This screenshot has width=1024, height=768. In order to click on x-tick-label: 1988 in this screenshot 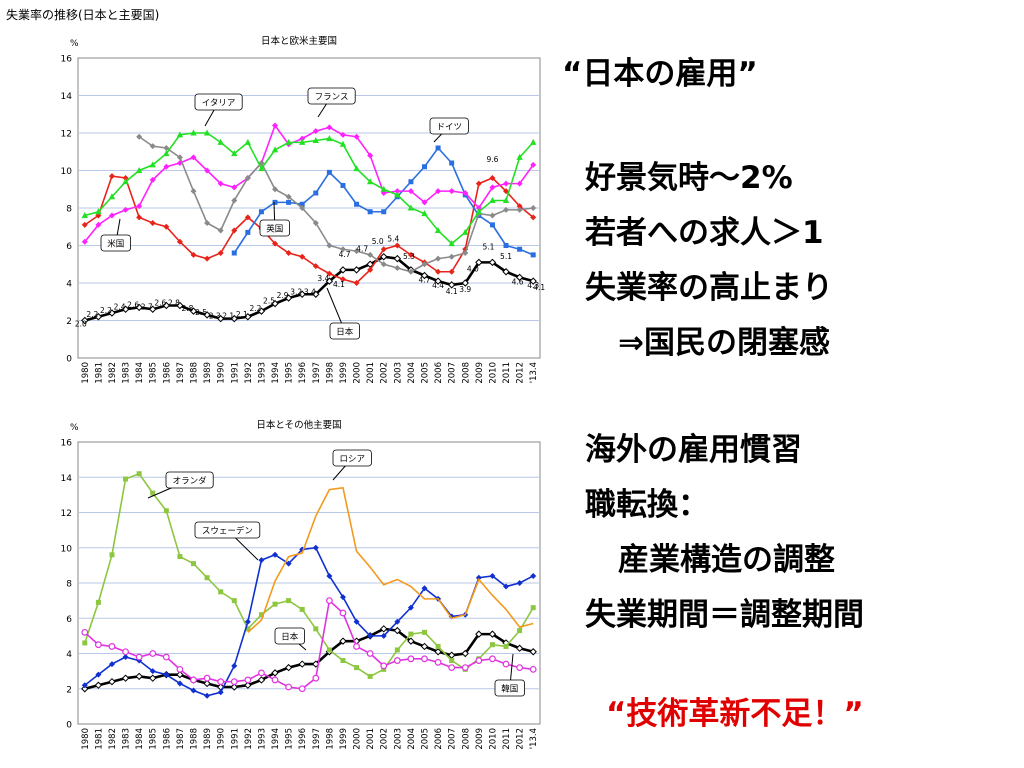, I will do `click(195, 739)`.